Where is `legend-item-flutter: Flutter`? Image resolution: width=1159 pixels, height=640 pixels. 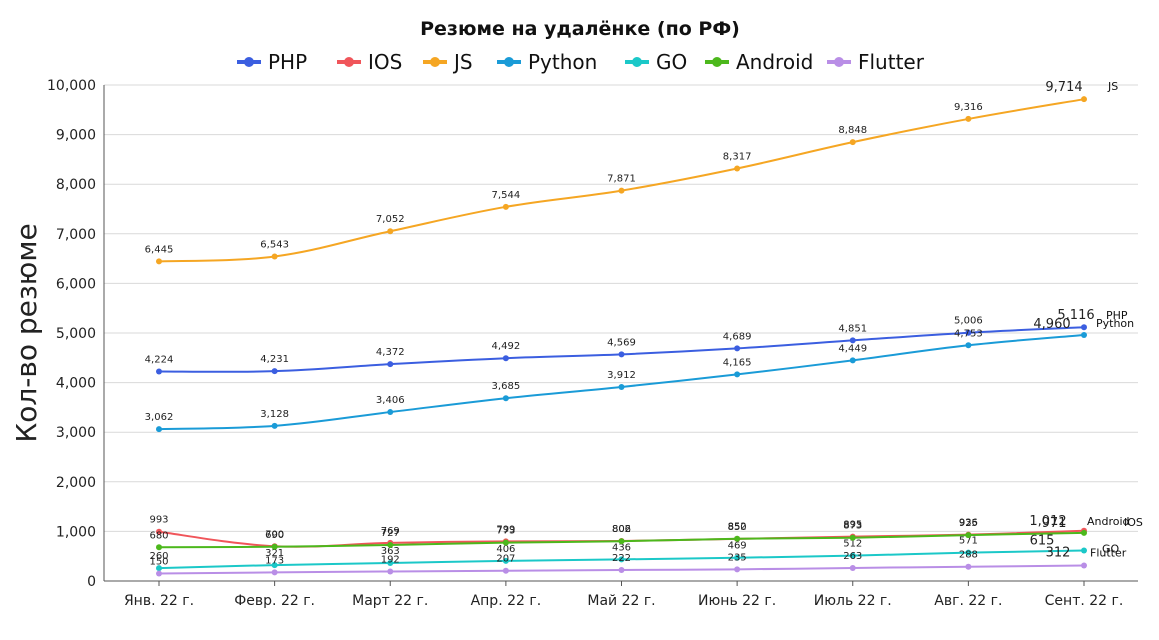 legend-item-flutter: Flutter is located at coordinates (876, 62).